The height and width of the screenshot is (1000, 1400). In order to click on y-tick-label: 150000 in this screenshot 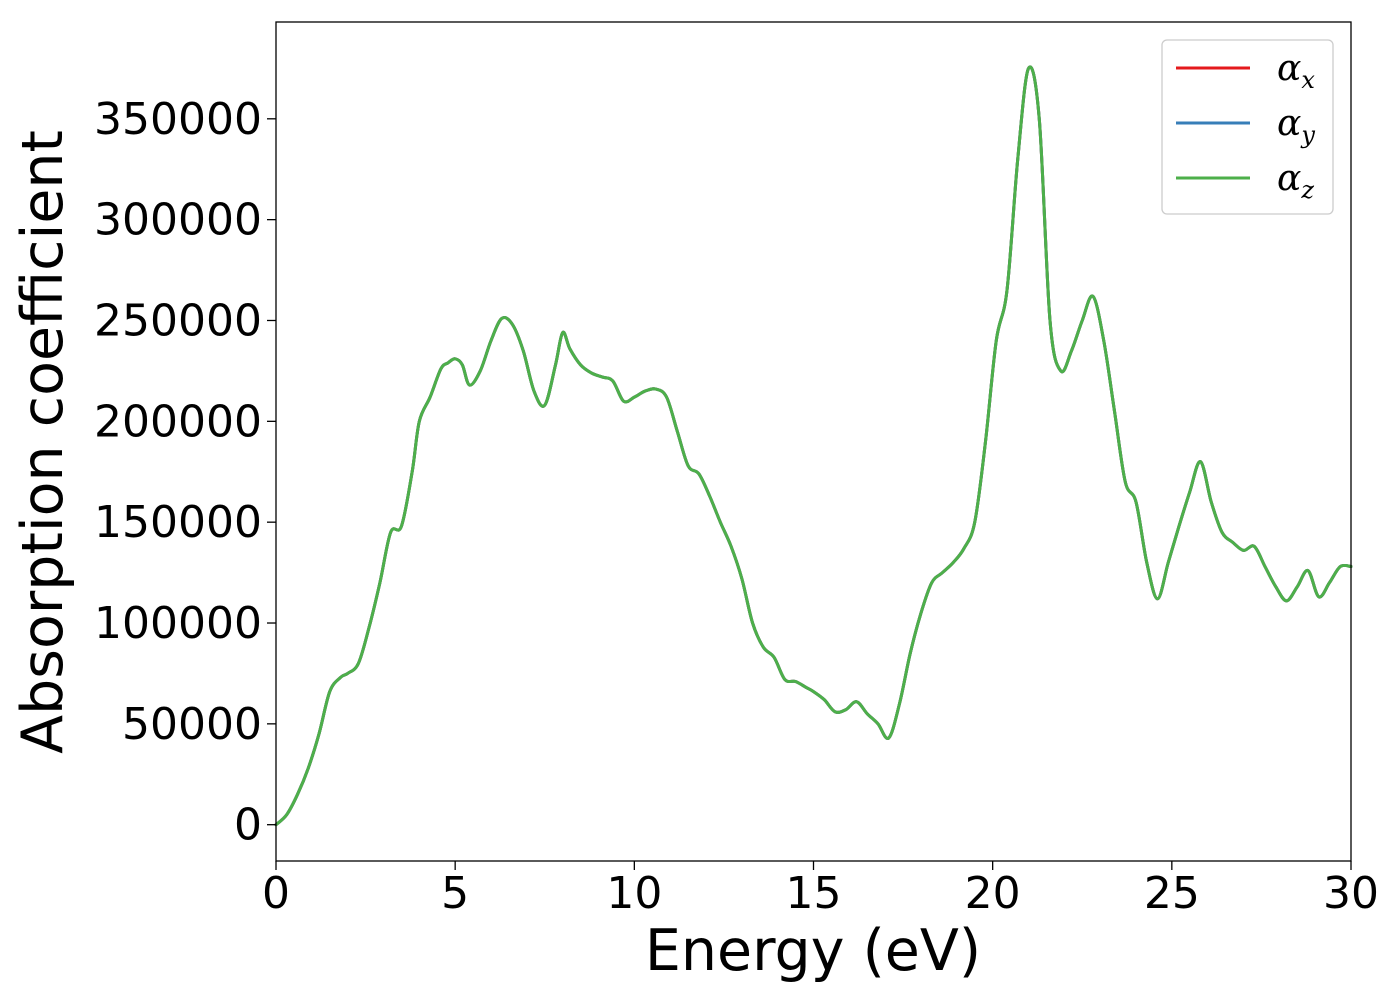, I will do `click(178, 522)`.